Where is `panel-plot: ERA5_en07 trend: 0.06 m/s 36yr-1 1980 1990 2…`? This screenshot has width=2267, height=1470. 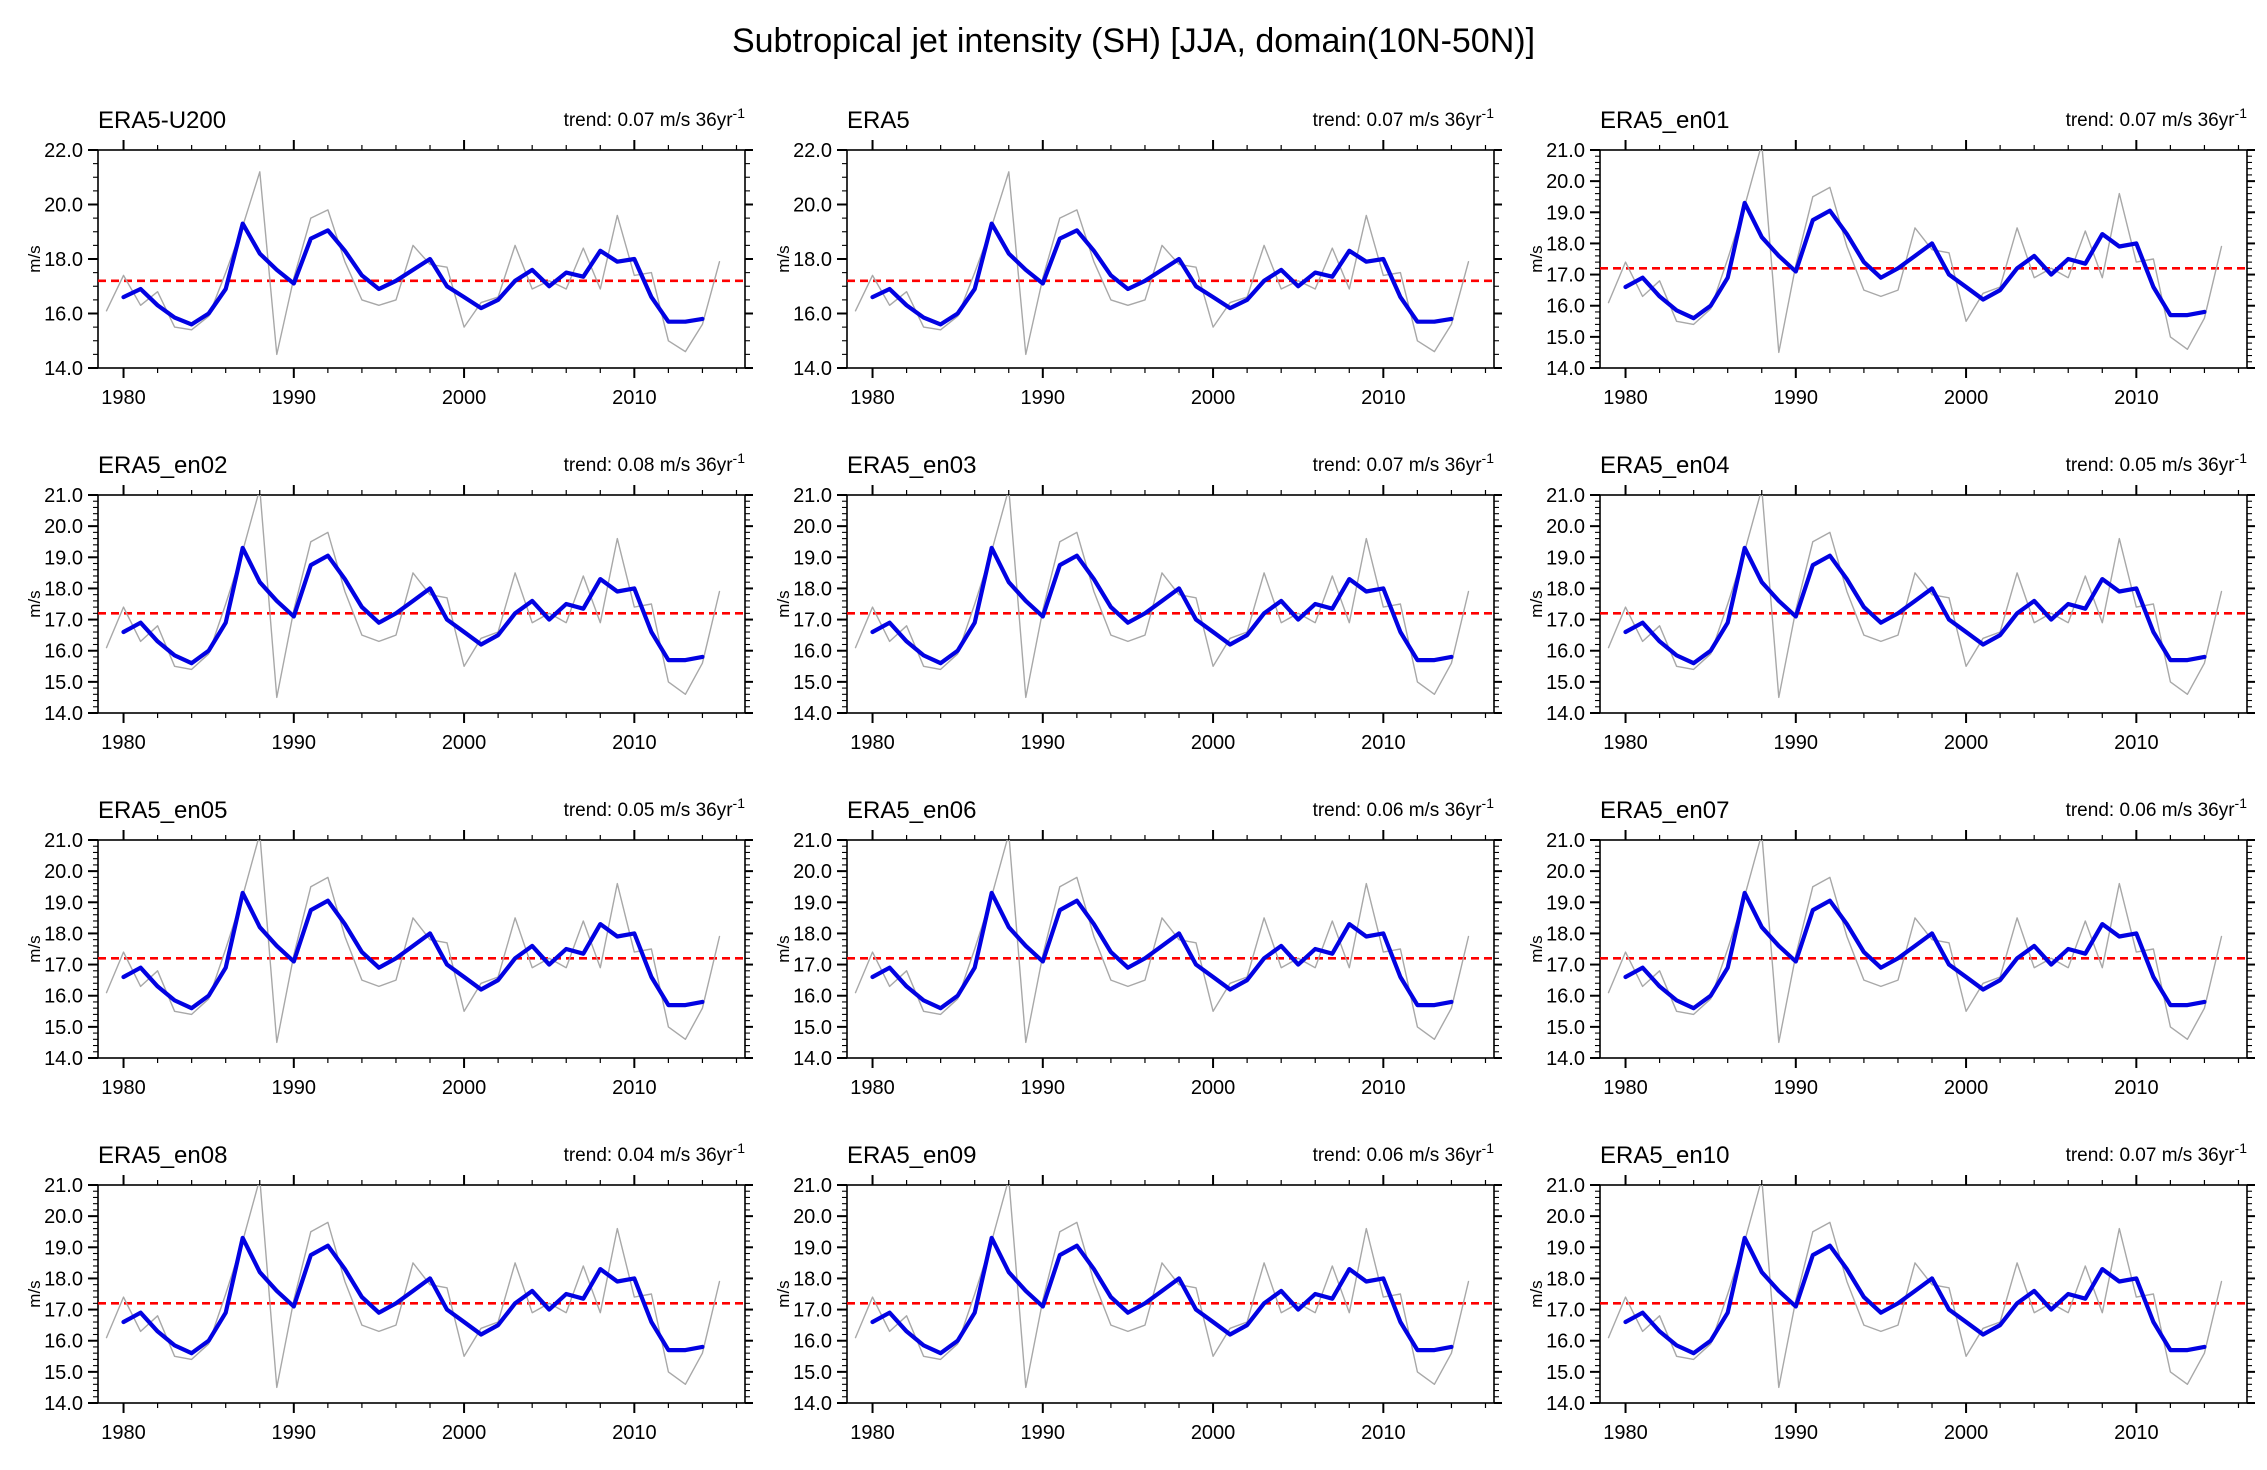
panel-plot: ERA5_en07 trend: 0.06 m/s 36yr-1 1980 1990 2… is located at coordinates (1892, 947).